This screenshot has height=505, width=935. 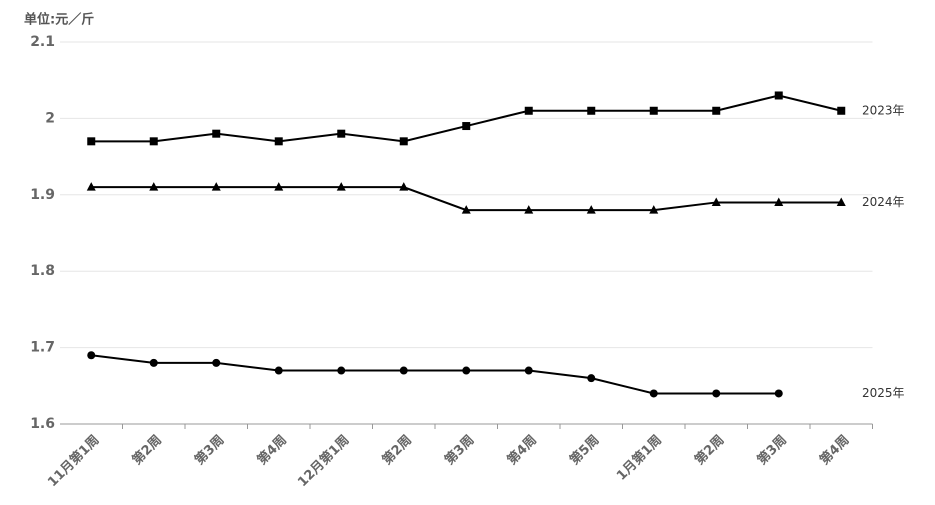 What do you see at coordinates (59, 20) in the screenshot?
I see `y-axis-label: 单位:元／斤` at bounding box center [59, 20].